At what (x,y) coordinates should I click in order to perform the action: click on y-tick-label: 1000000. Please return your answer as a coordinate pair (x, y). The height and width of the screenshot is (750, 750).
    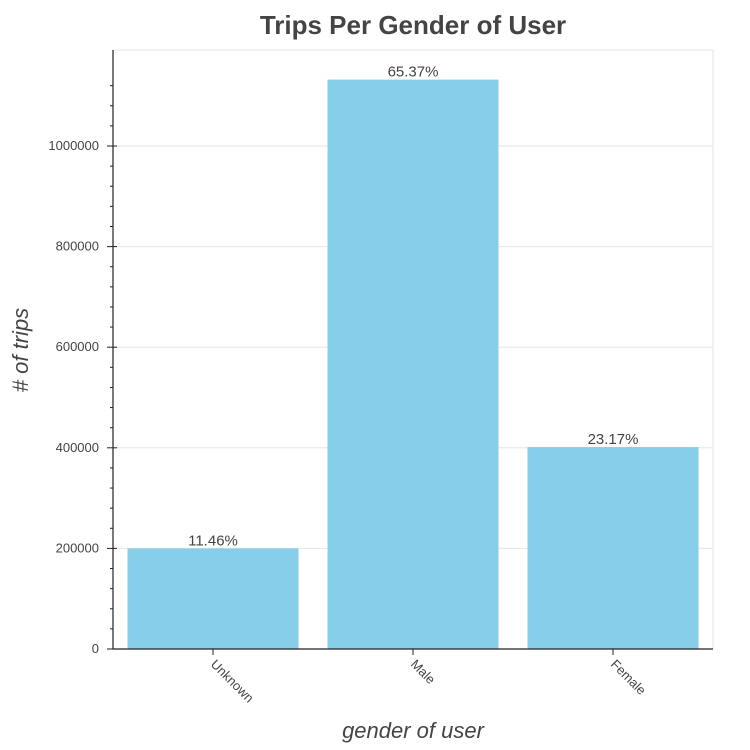
    Looking at the image, I should click on (73, 145).